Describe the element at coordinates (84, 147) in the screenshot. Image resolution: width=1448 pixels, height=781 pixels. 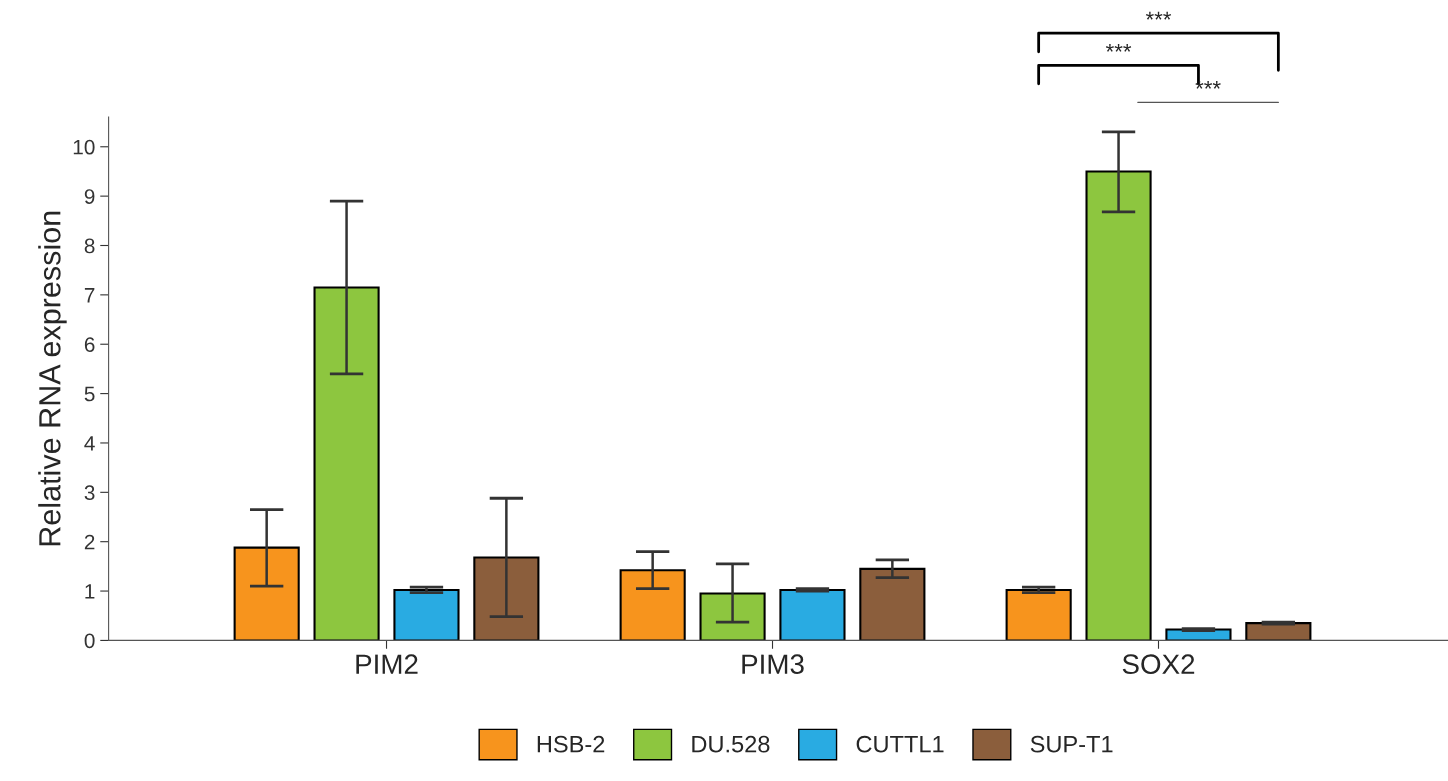
I see `y-tick-label: 10` at that location.